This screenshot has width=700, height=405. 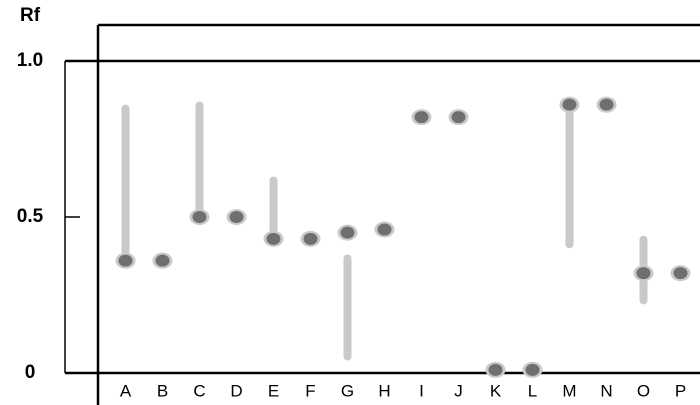 What do you see at coordinates (347, 390) in the screenshot?
I see `lane-label: G` at bounding box center [347, 390].